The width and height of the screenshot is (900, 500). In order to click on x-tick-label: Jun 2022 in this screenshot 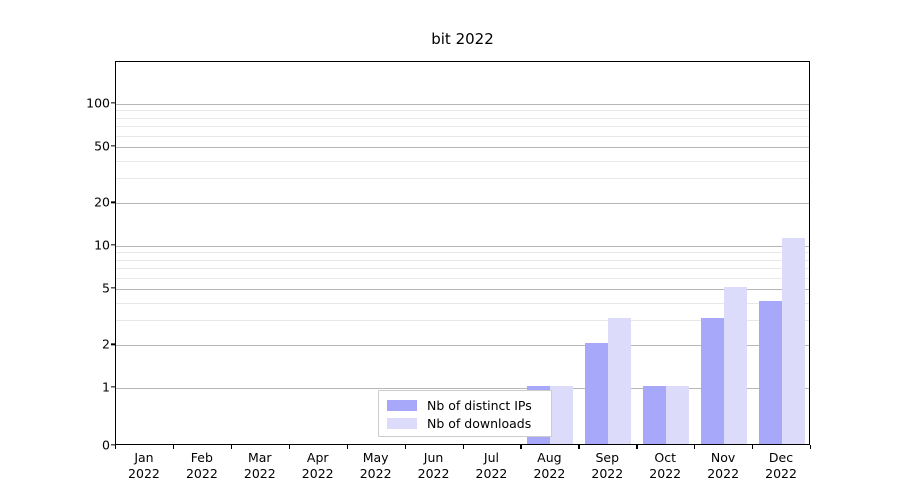, I will do `click(434, 466)`.